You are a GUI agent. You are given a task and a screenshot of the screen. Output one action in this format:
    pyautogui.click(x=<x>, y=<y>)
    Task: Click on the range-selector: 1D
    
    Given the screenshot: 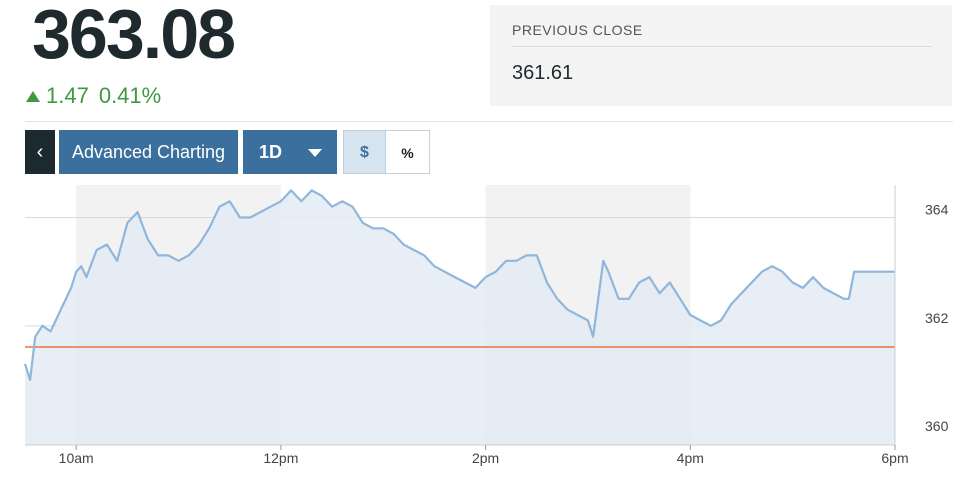 What is the action you would take?
    pyautogui.click(x=290, y=152)
    